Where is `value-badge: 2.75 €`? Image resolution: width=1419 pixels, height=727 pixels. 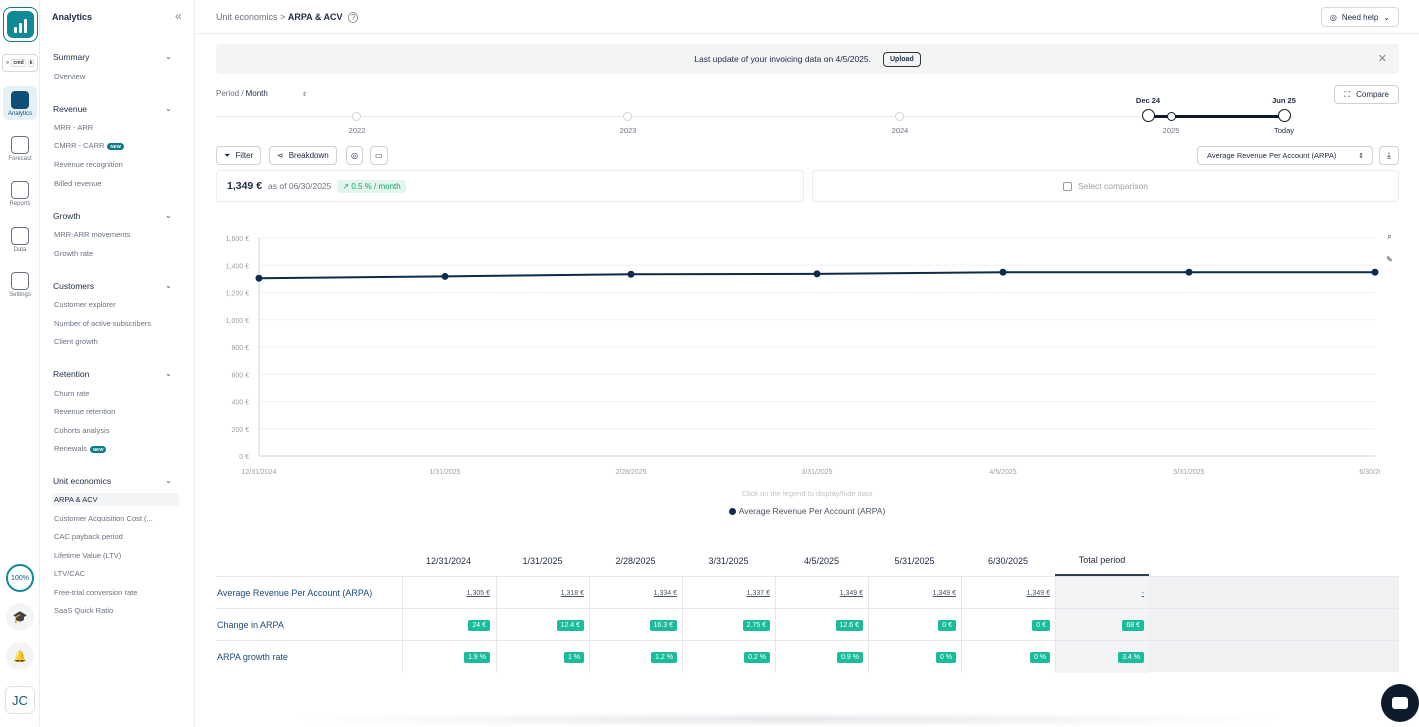 value-badge: 2.75 € is located at coordinates (756, 625).